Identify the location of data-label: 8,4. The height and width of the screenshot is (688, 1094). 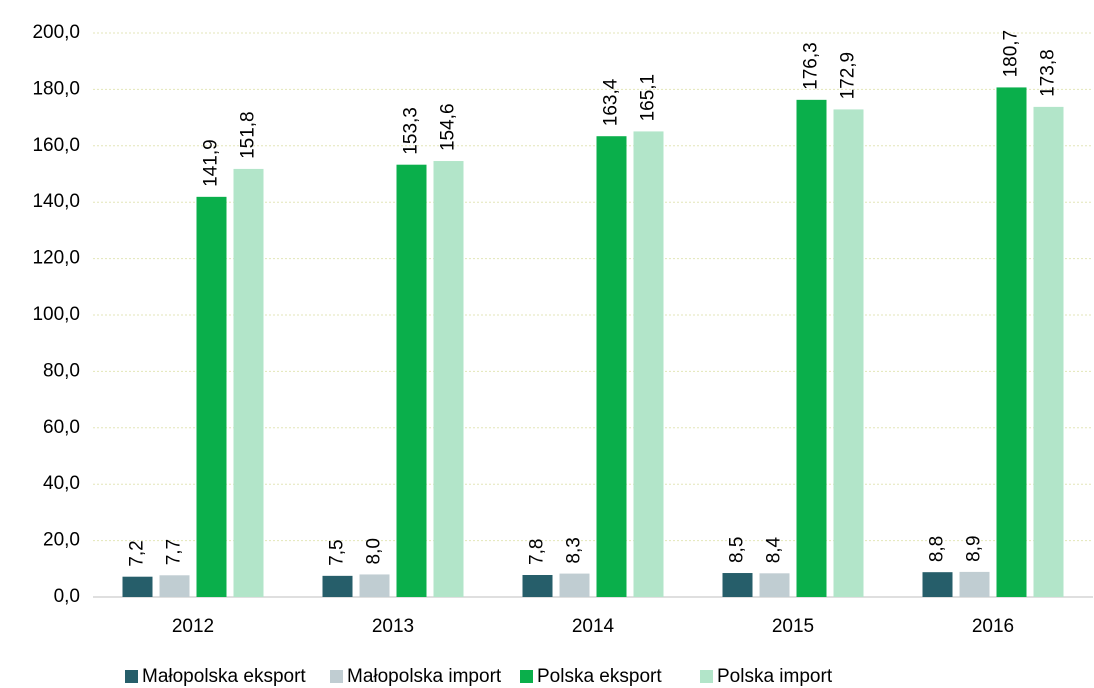
(774, 549).